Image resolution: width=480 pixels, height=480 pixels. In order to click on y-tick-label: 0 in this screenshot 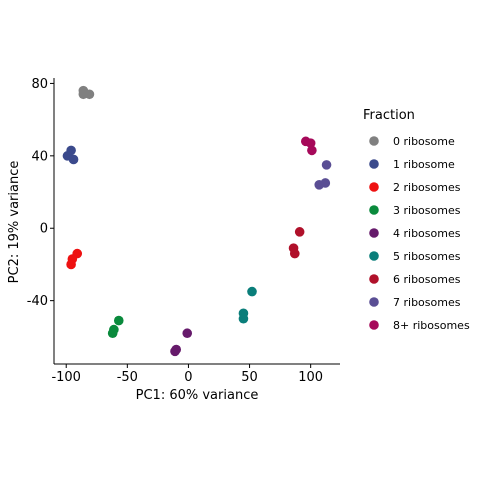, I will do `click(44, 229)`.